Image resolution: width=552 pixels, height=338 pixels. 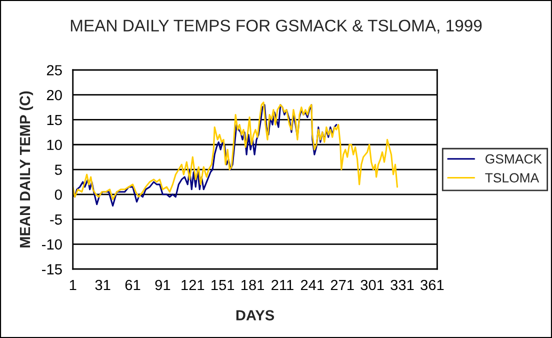 What do you see at coordinates (283, 285) in the screenshot?
I see `x-tick-label: 211` at bounding box center [283, 285].